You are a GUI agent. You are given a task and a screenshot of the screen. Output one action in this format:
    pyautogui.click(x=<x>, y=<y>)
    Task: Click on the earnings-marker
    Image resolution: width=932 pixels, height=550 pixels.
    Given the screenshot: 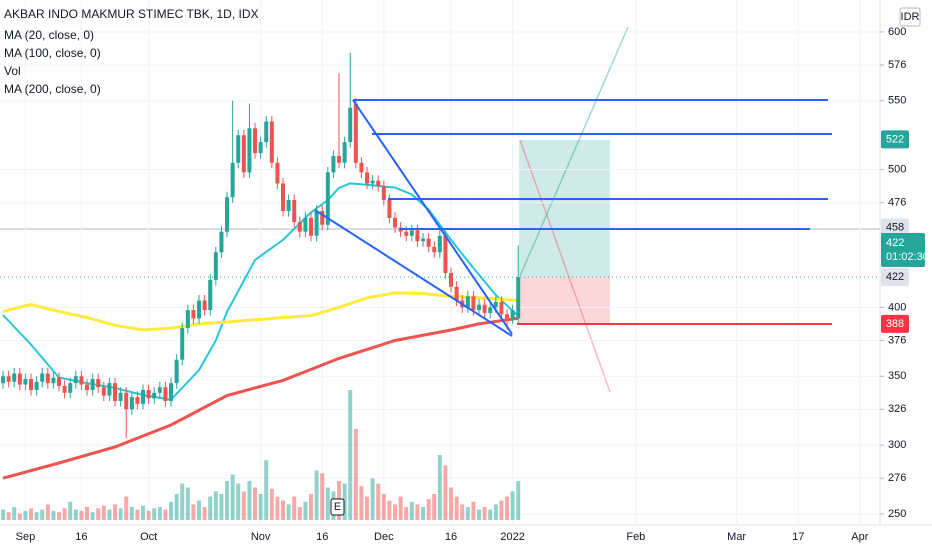 What is the action you would take?
    pyautogui.click(x=337, y=507)
    